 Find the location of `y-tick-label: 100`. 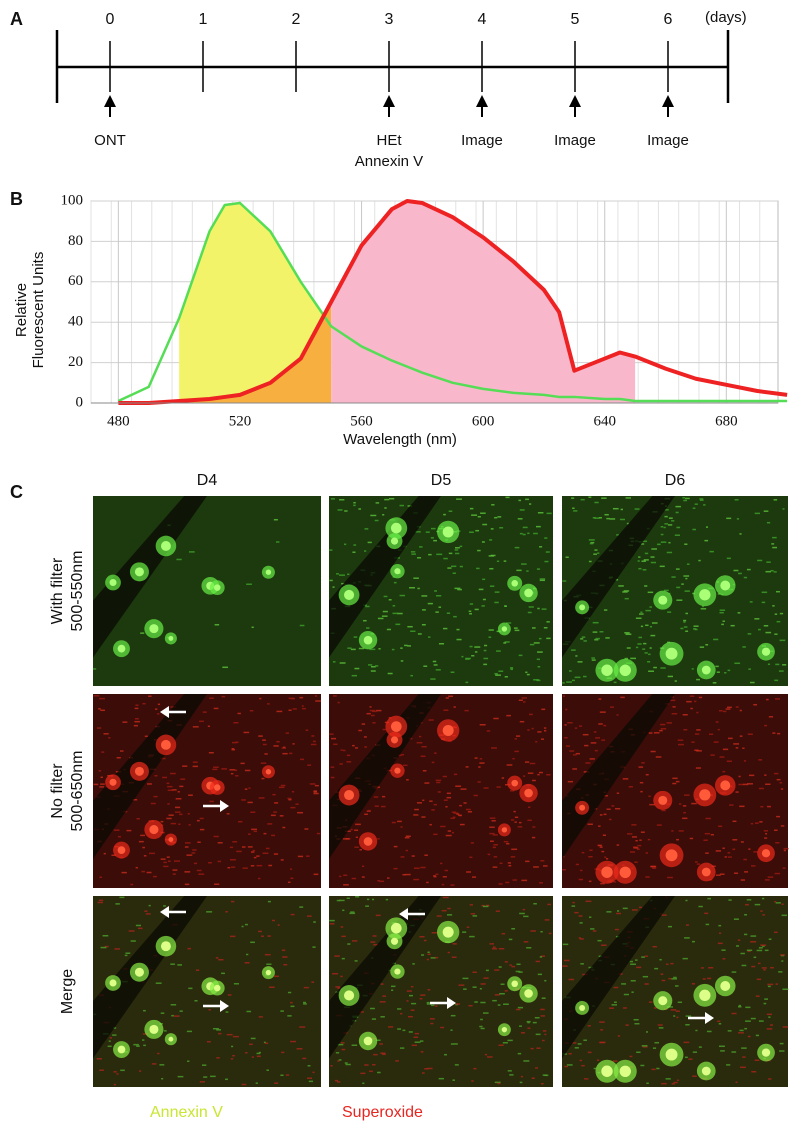

y-tick-label: 100 is located at coordinates (72, 200).